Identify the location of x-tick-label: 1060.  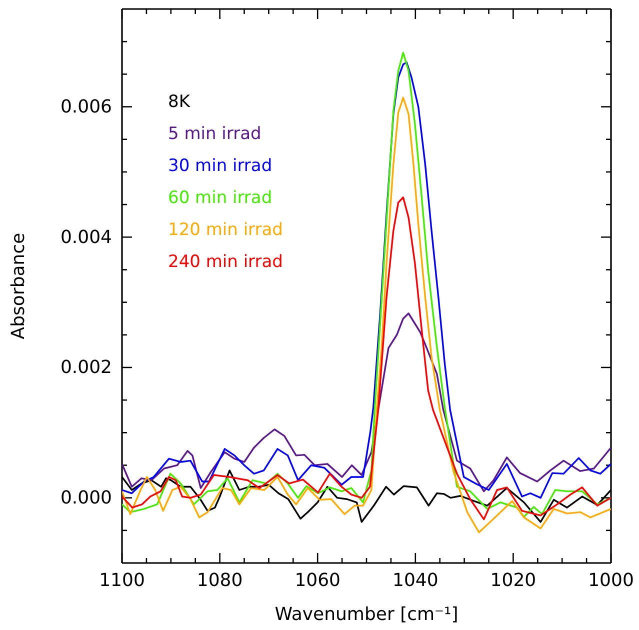
(317, 580).